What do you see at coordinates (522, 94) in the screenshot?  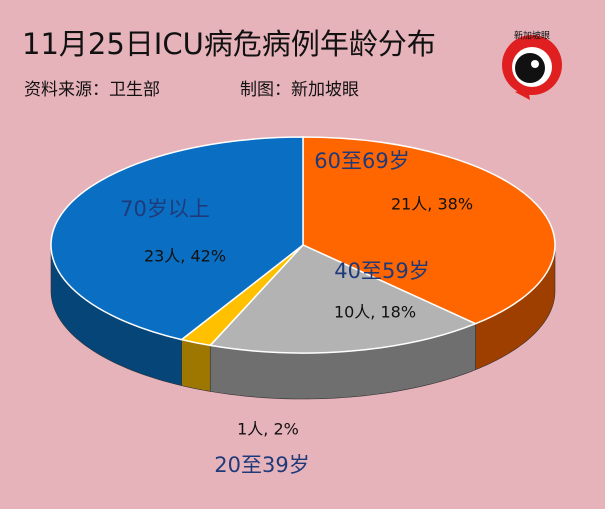 I see `logo-tail` at bounding box center [522, 94].